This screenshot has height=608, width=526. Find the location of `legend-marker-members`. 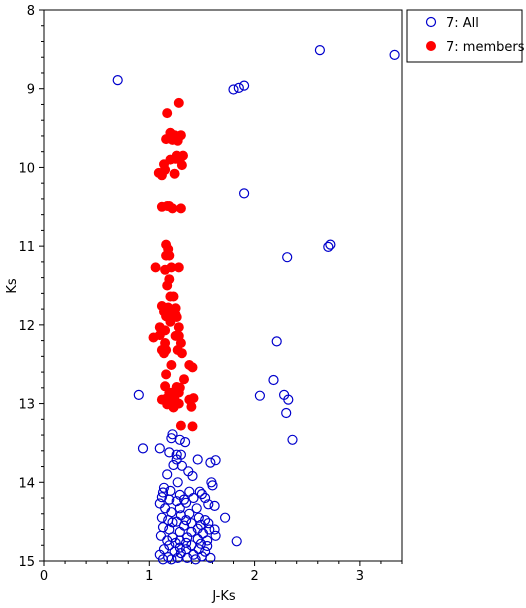

legend-marker-members is located at coordinates (431, 46).